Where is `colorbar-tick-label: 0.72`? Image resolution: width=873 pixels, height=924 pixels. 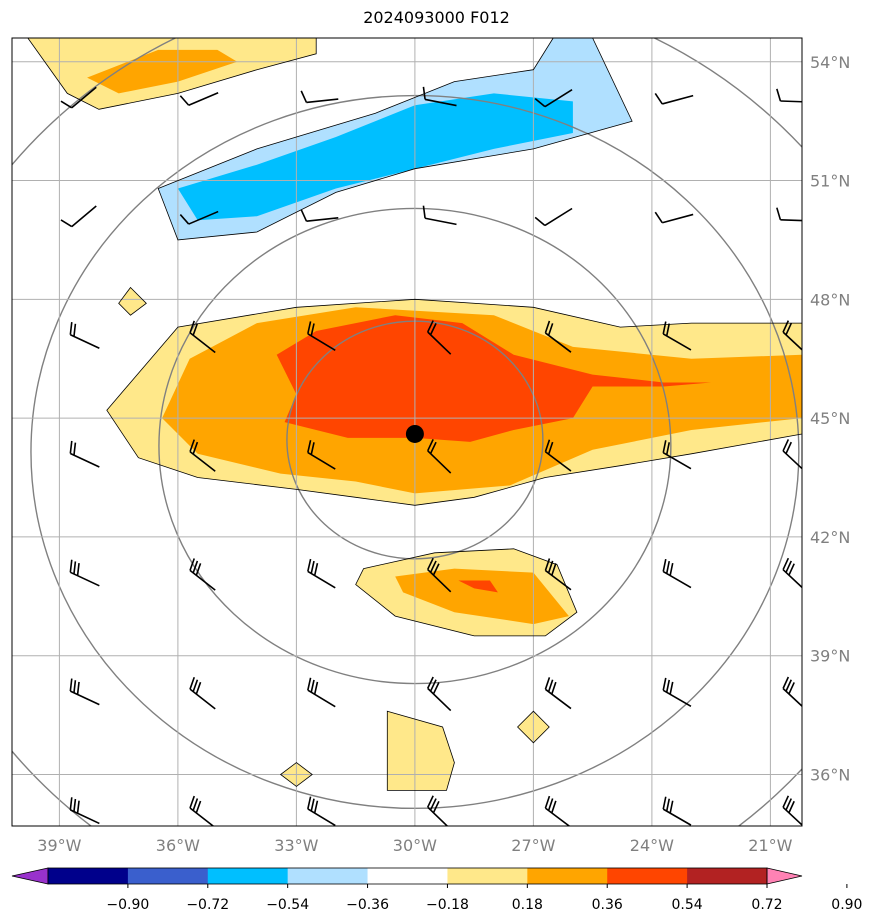
colorbar-tick-label: 0.72 is located at coordinates (766, 905).